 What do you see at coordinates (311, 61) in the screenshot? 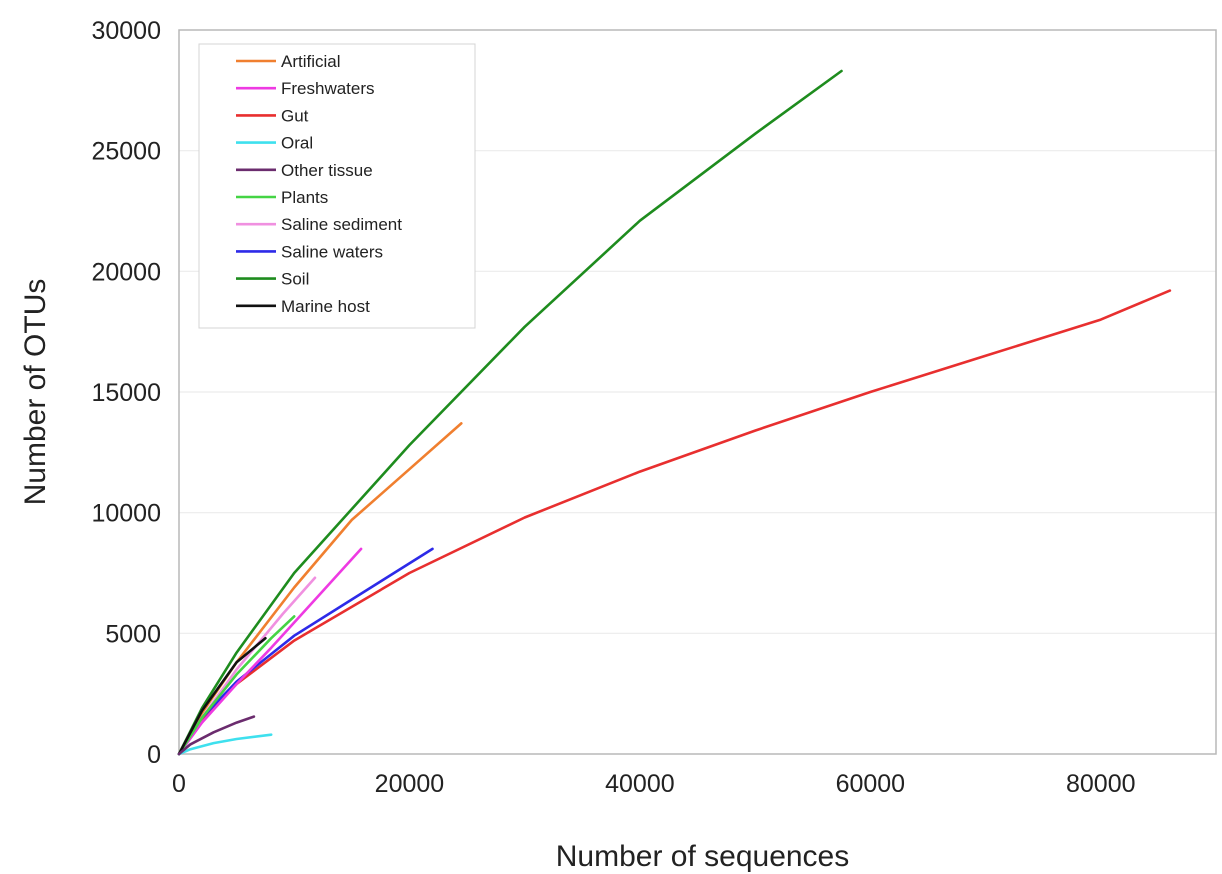
I see `legend-label-artificial: Artificial` at bounding box center [311, 61].